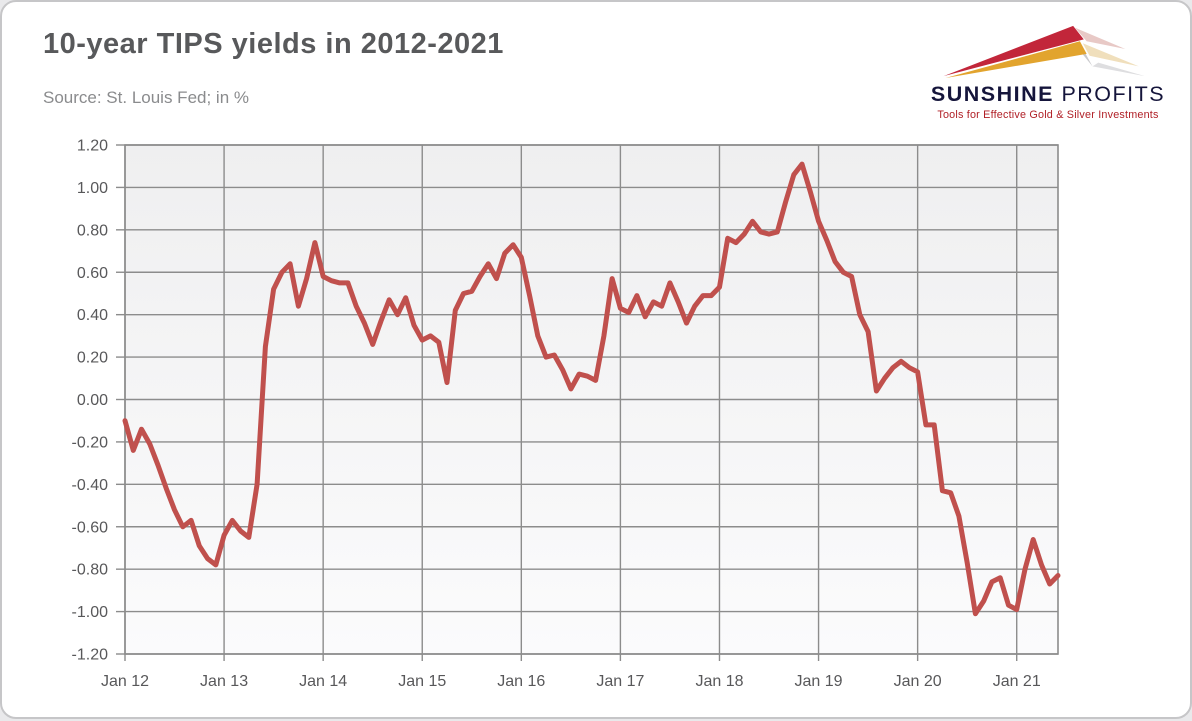  I want to click on chart-source-note: Source: St. Louis Fed; in %, so click(146, 97).